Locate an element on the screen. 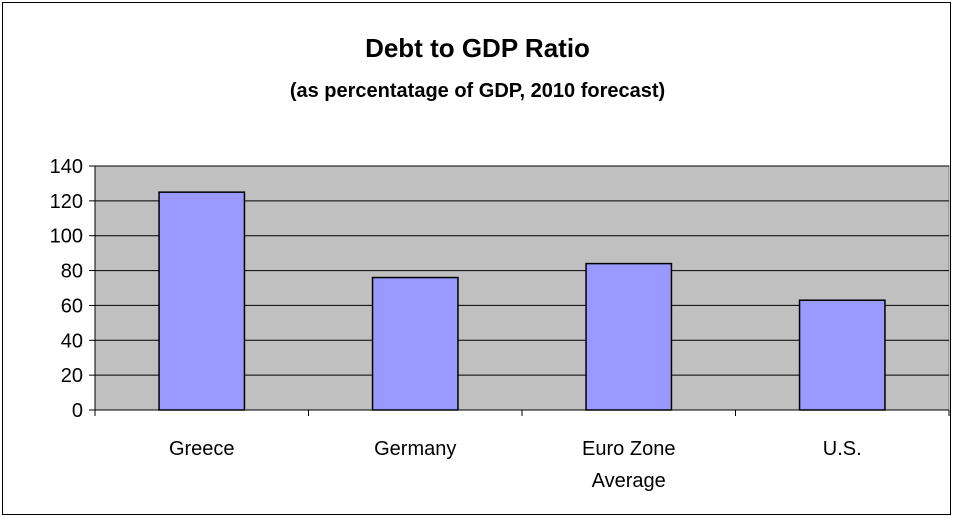 This screenshot has width=955, height=519. x-tick-label: Greece is located at coordinates (202, 449).